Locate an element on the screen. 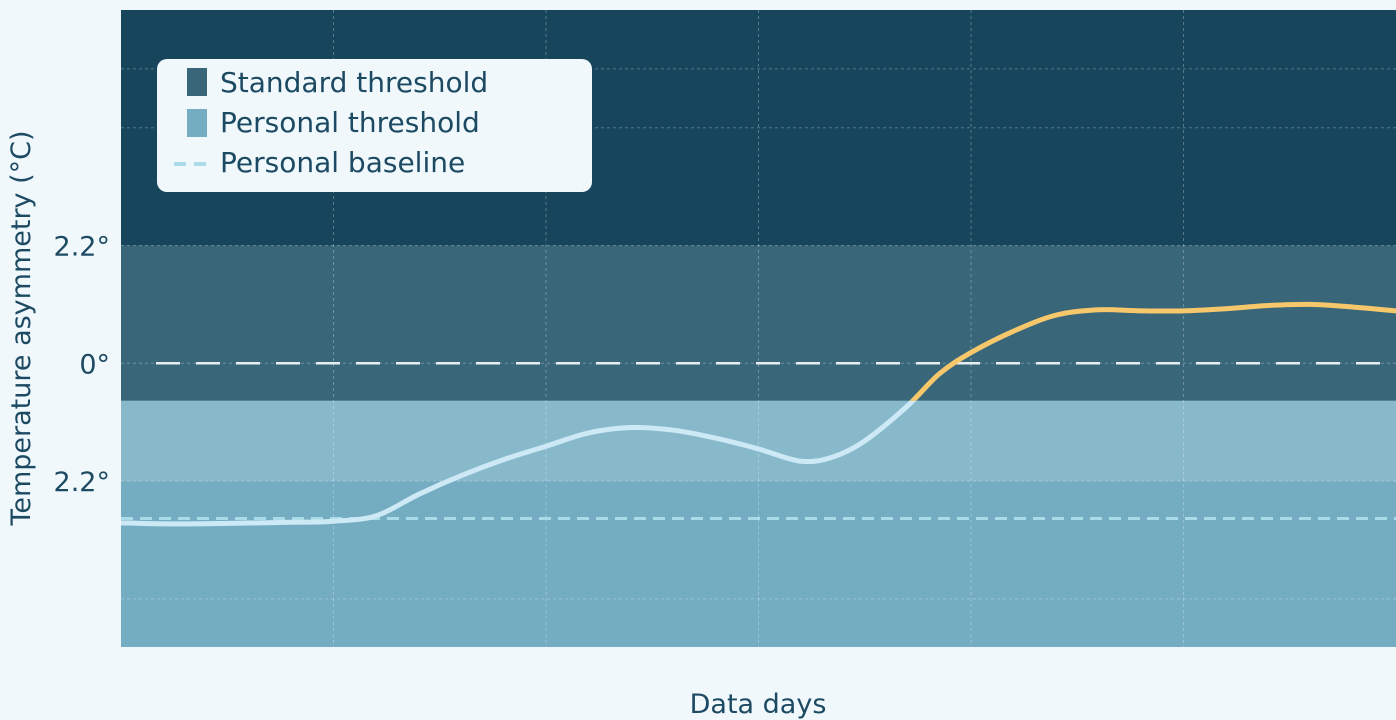 This screenshot has height=720, width=1396. legend-swatch-personal-threshold is located at coordinates (197, 123).